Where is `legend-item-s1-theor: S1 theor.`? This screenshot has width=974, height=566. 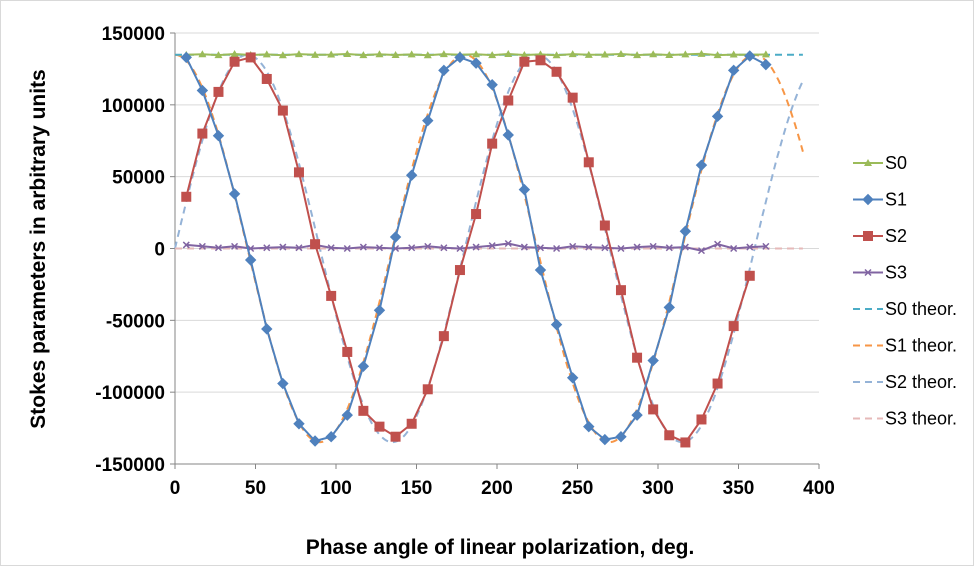
legend-item-s1-theor: S1 theor. is located at coordinates (905, 346).